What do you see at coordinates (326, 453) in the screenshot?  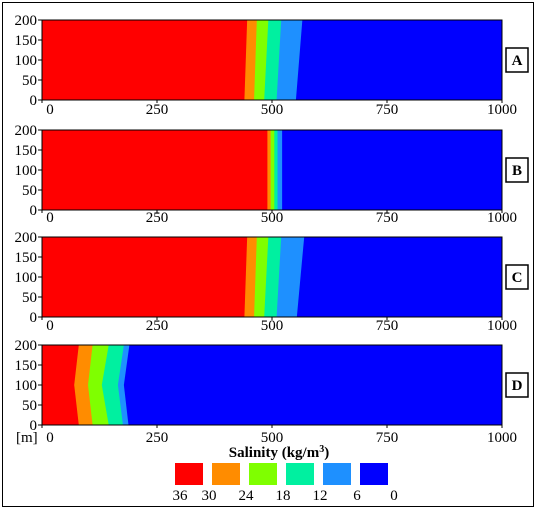 I see `colorscale-title-suffix: )` at bounding box center [326, 453].